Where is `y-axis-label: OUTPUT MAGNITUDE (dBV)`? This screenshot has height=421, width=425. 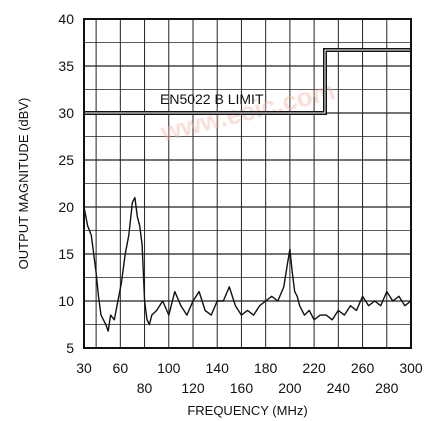 y-axis-label: OUTPUT MAGNITUDE (dBV) is located at coordinates (23, 184).